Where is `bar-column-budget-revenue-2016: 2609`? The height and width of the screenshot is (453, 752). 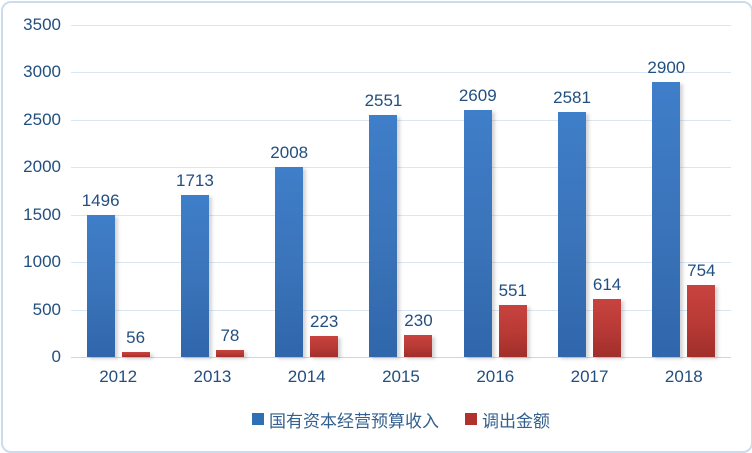 bar-column-budget-revenue-2016: 2609 is located at coordinates (478, 221).